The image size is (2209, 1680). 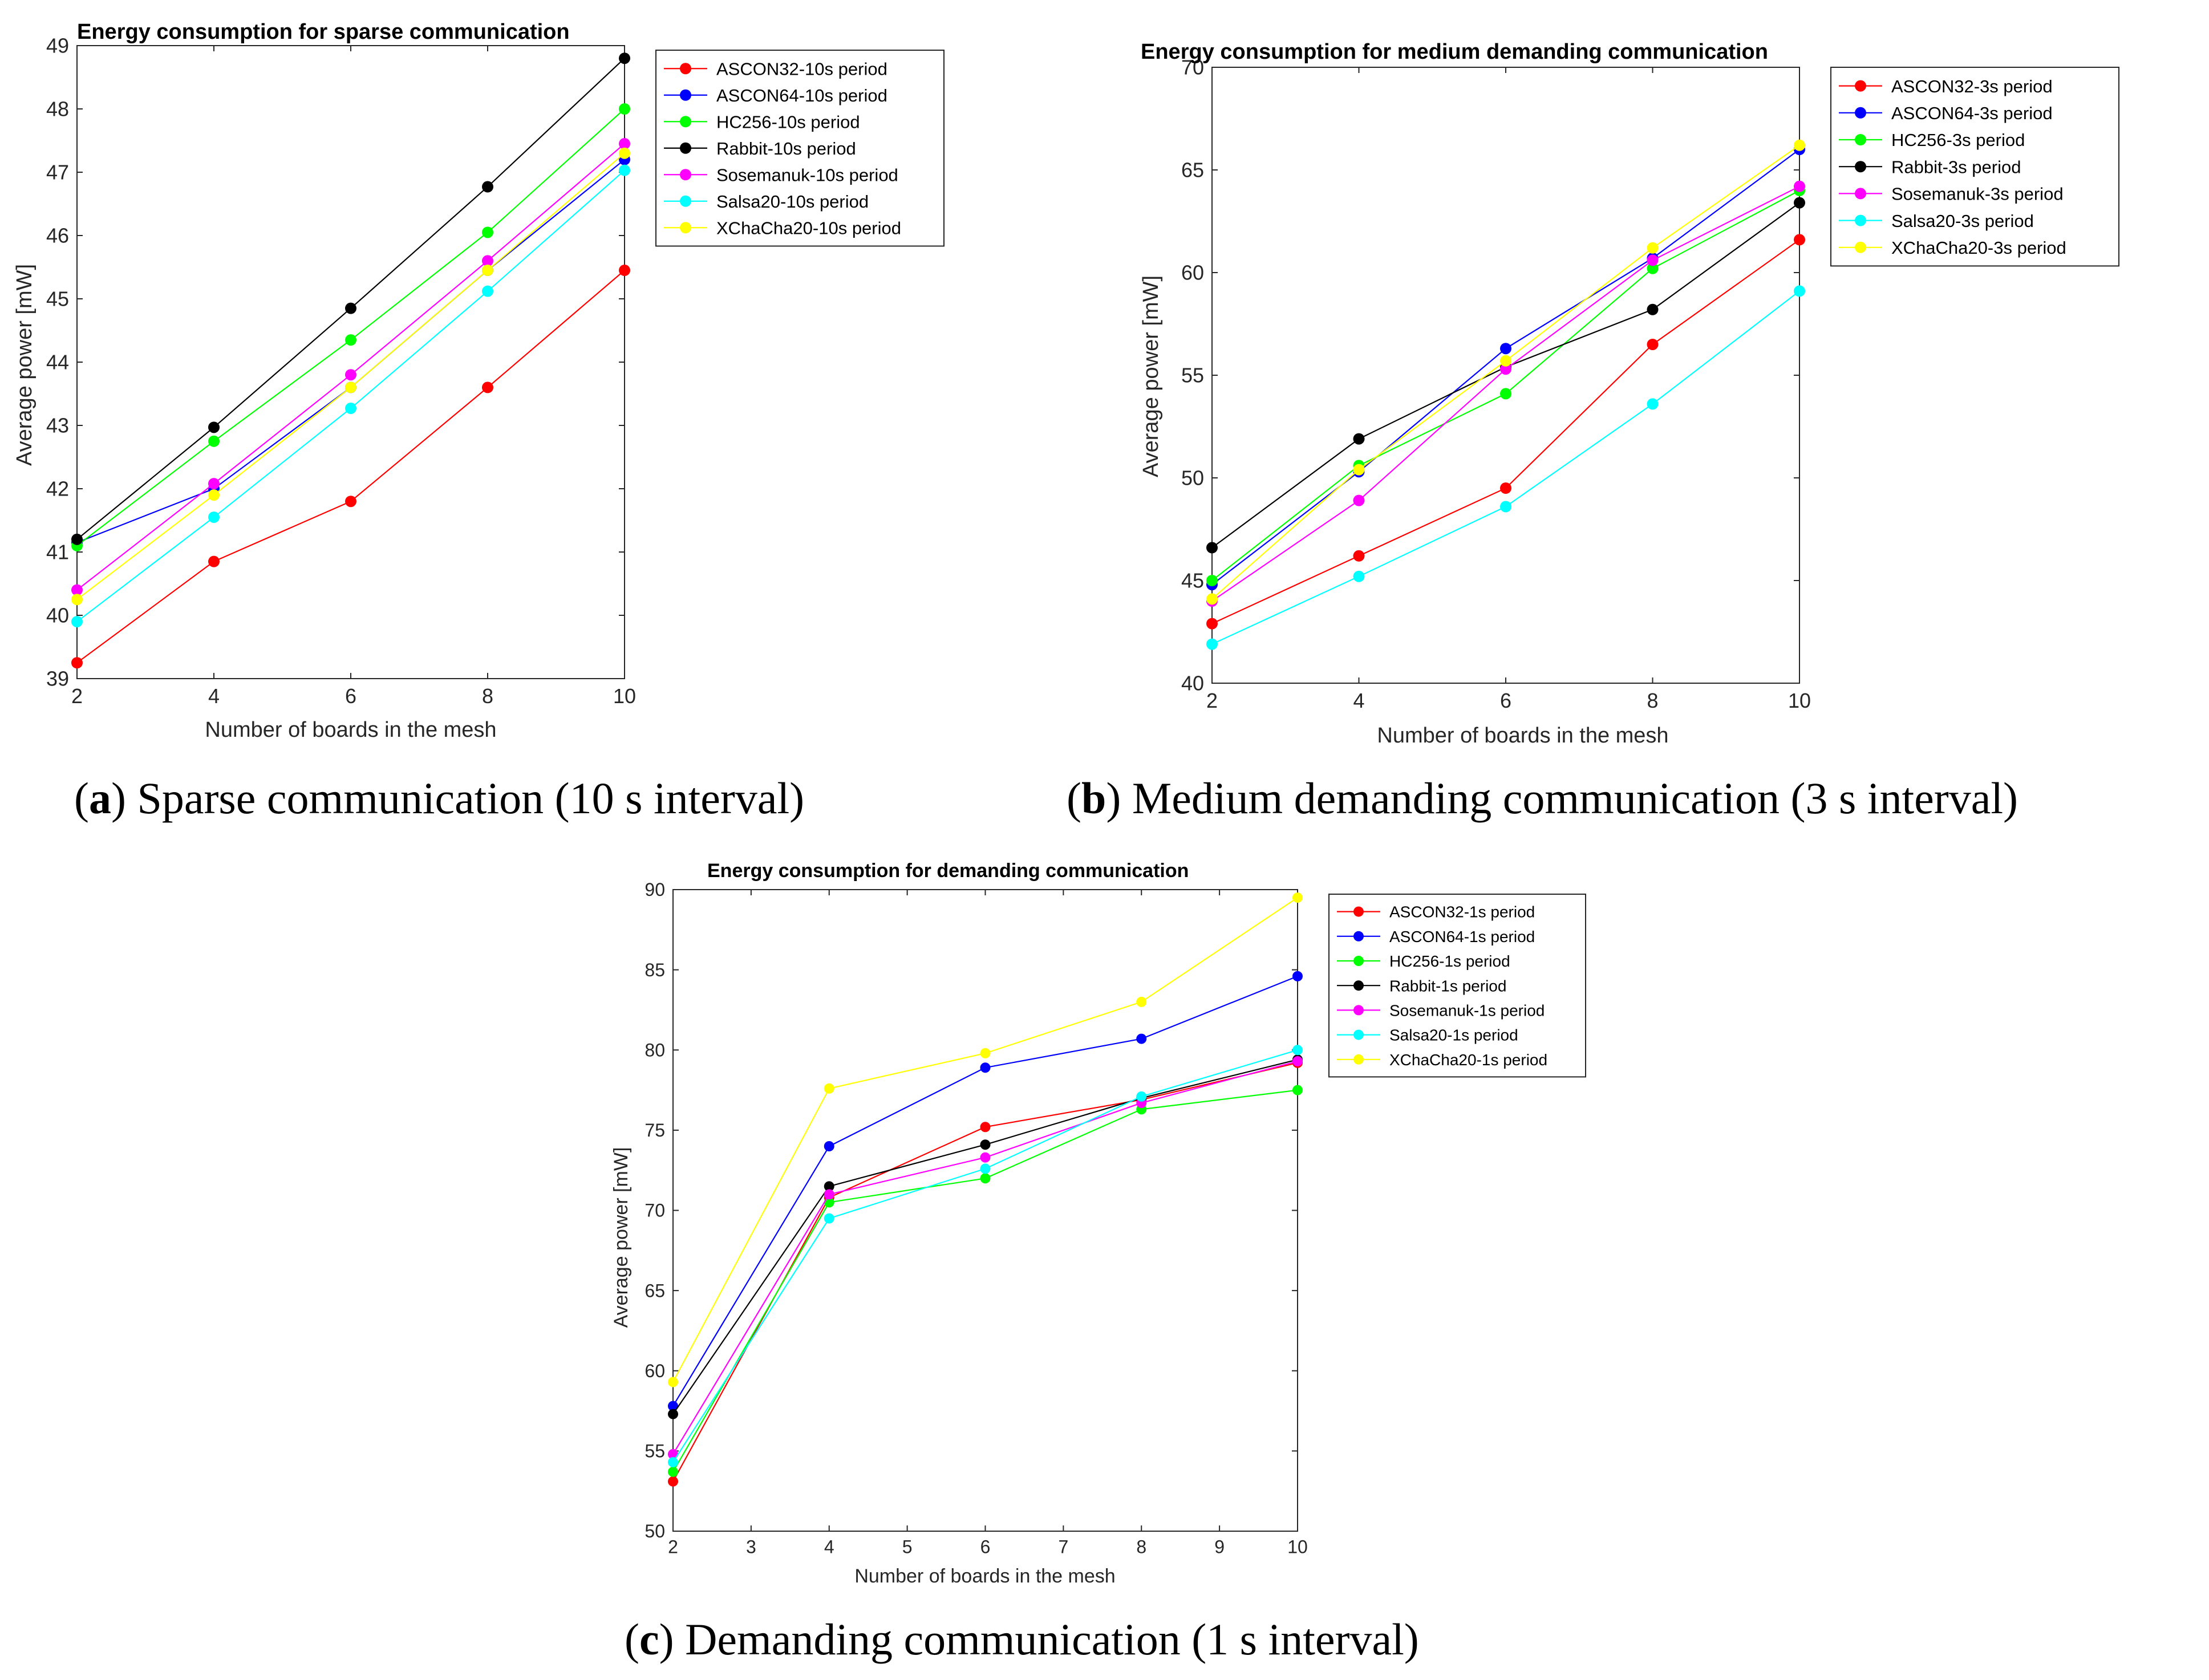 What do you see at coordinates (1192, 170) in the screenshot?
I see `y-tick-label: 65` at bounding box center [1192, 170].